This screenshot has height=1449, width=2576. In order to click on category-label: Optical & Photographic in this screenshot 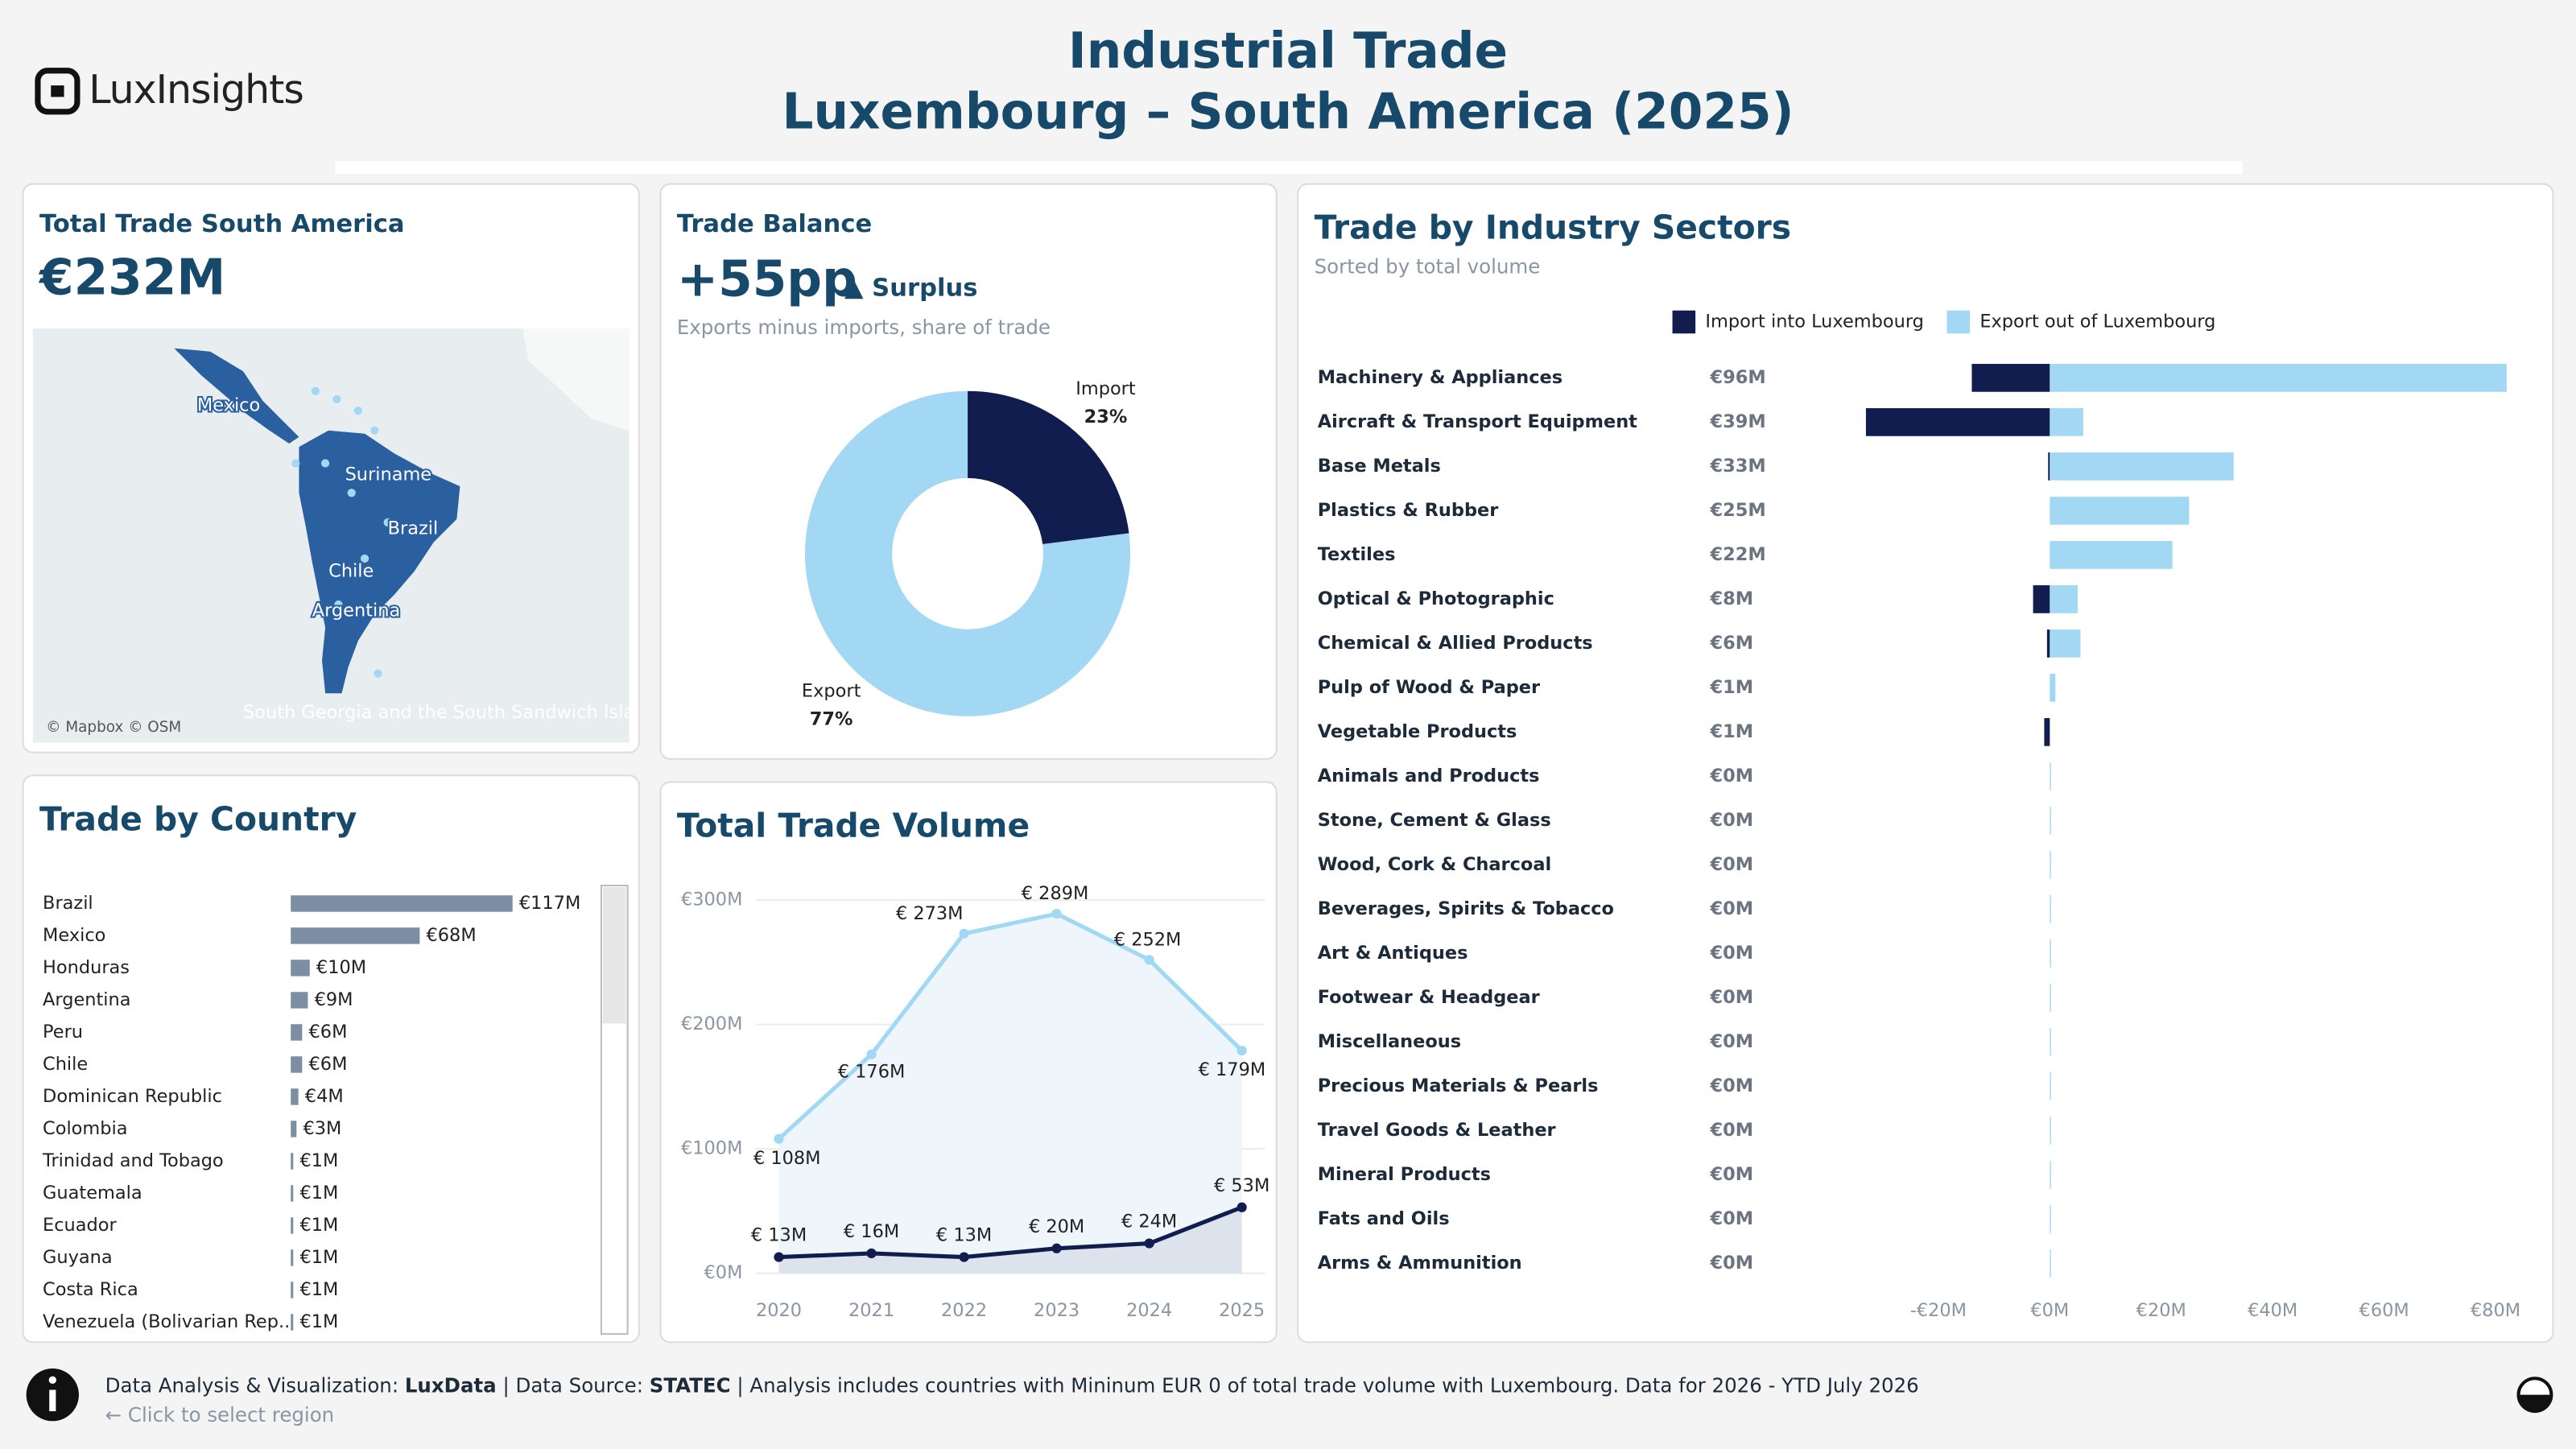, I will do `click(1436, 598)`.